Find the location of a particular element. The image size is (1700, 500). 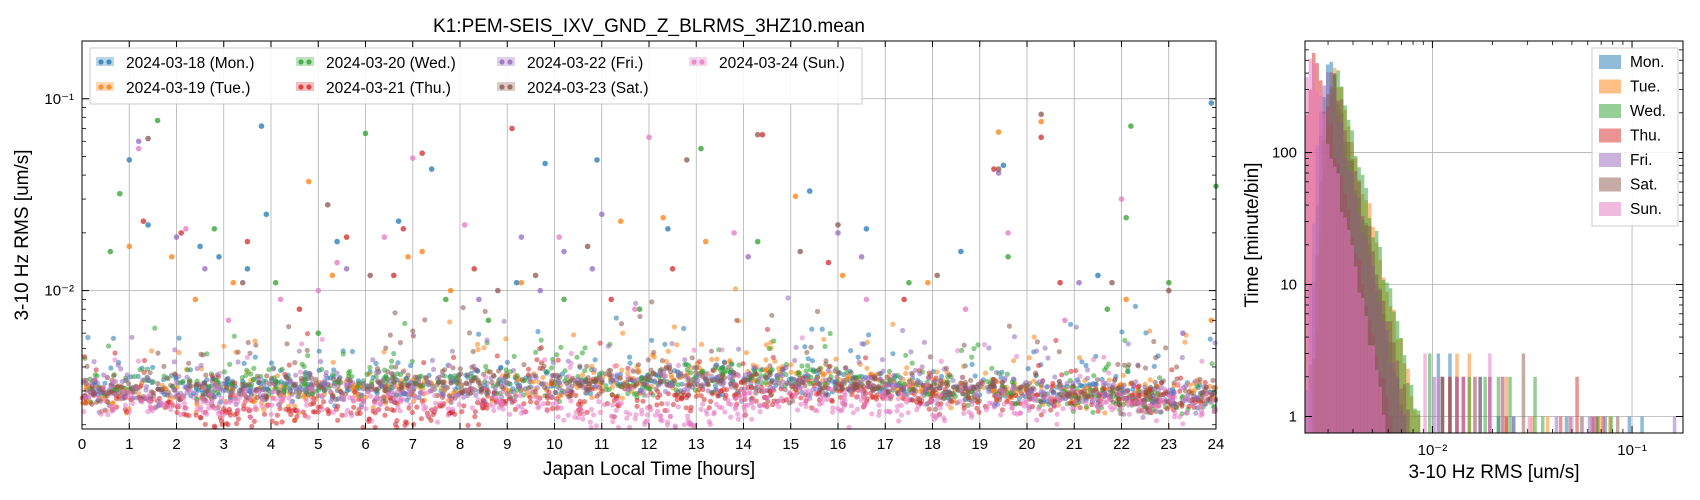

scatter-x-tick-label: 16 is located at coordinates (838, 444).